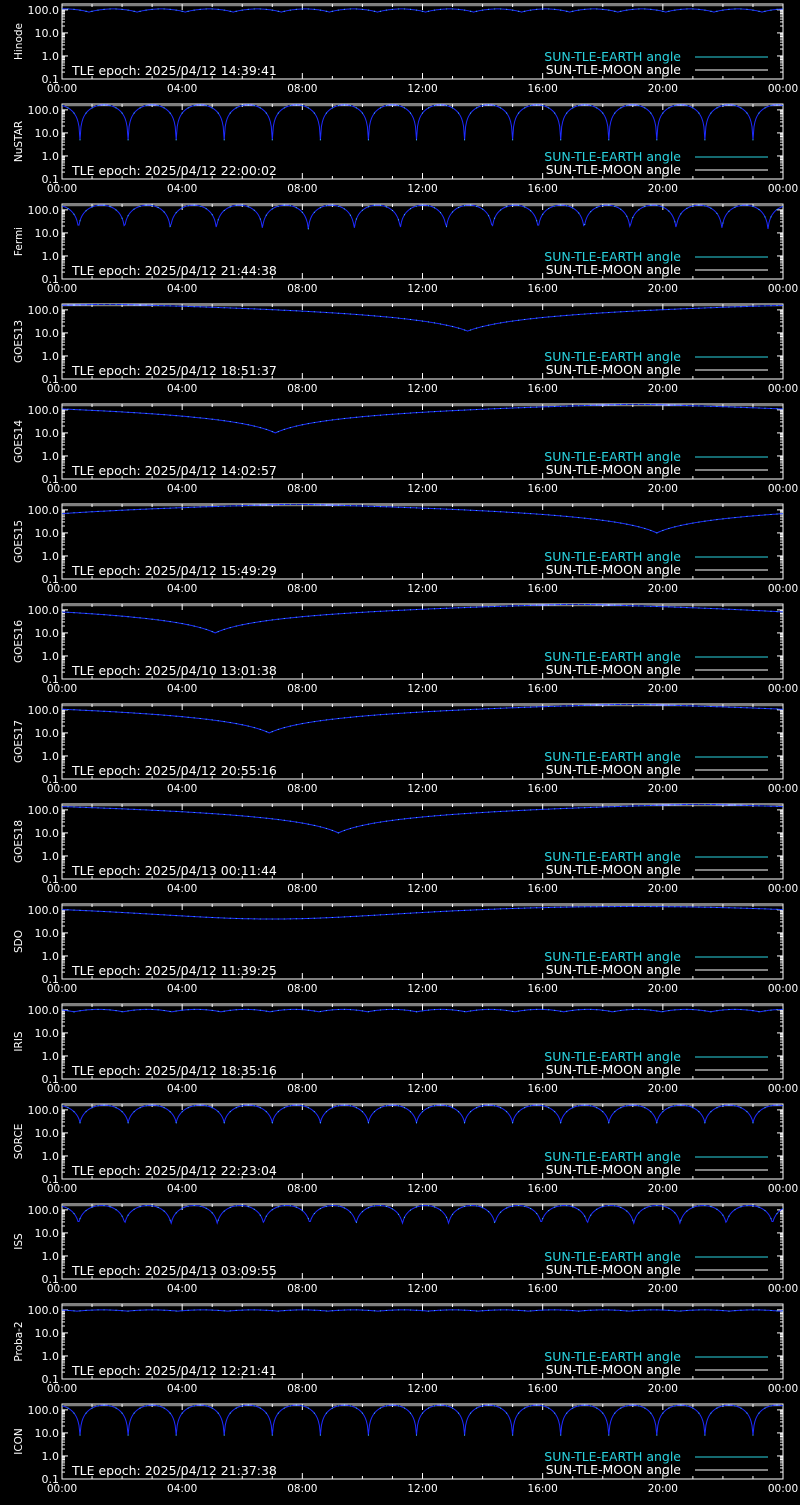 This screenshot has width=800, height=1505. What do you see at coordinates (422, 1289) in the screenshot?
I see `x-tick-label: 12:00` at bounding box center [422, 1289].